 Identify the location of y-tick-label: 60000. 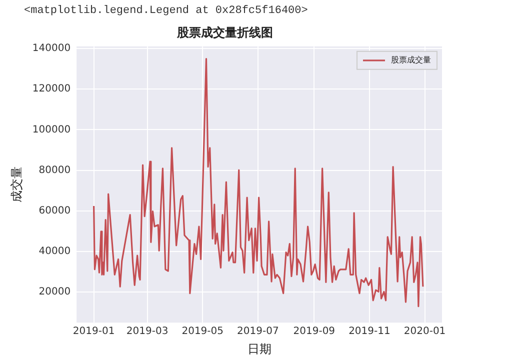
(54, 210).